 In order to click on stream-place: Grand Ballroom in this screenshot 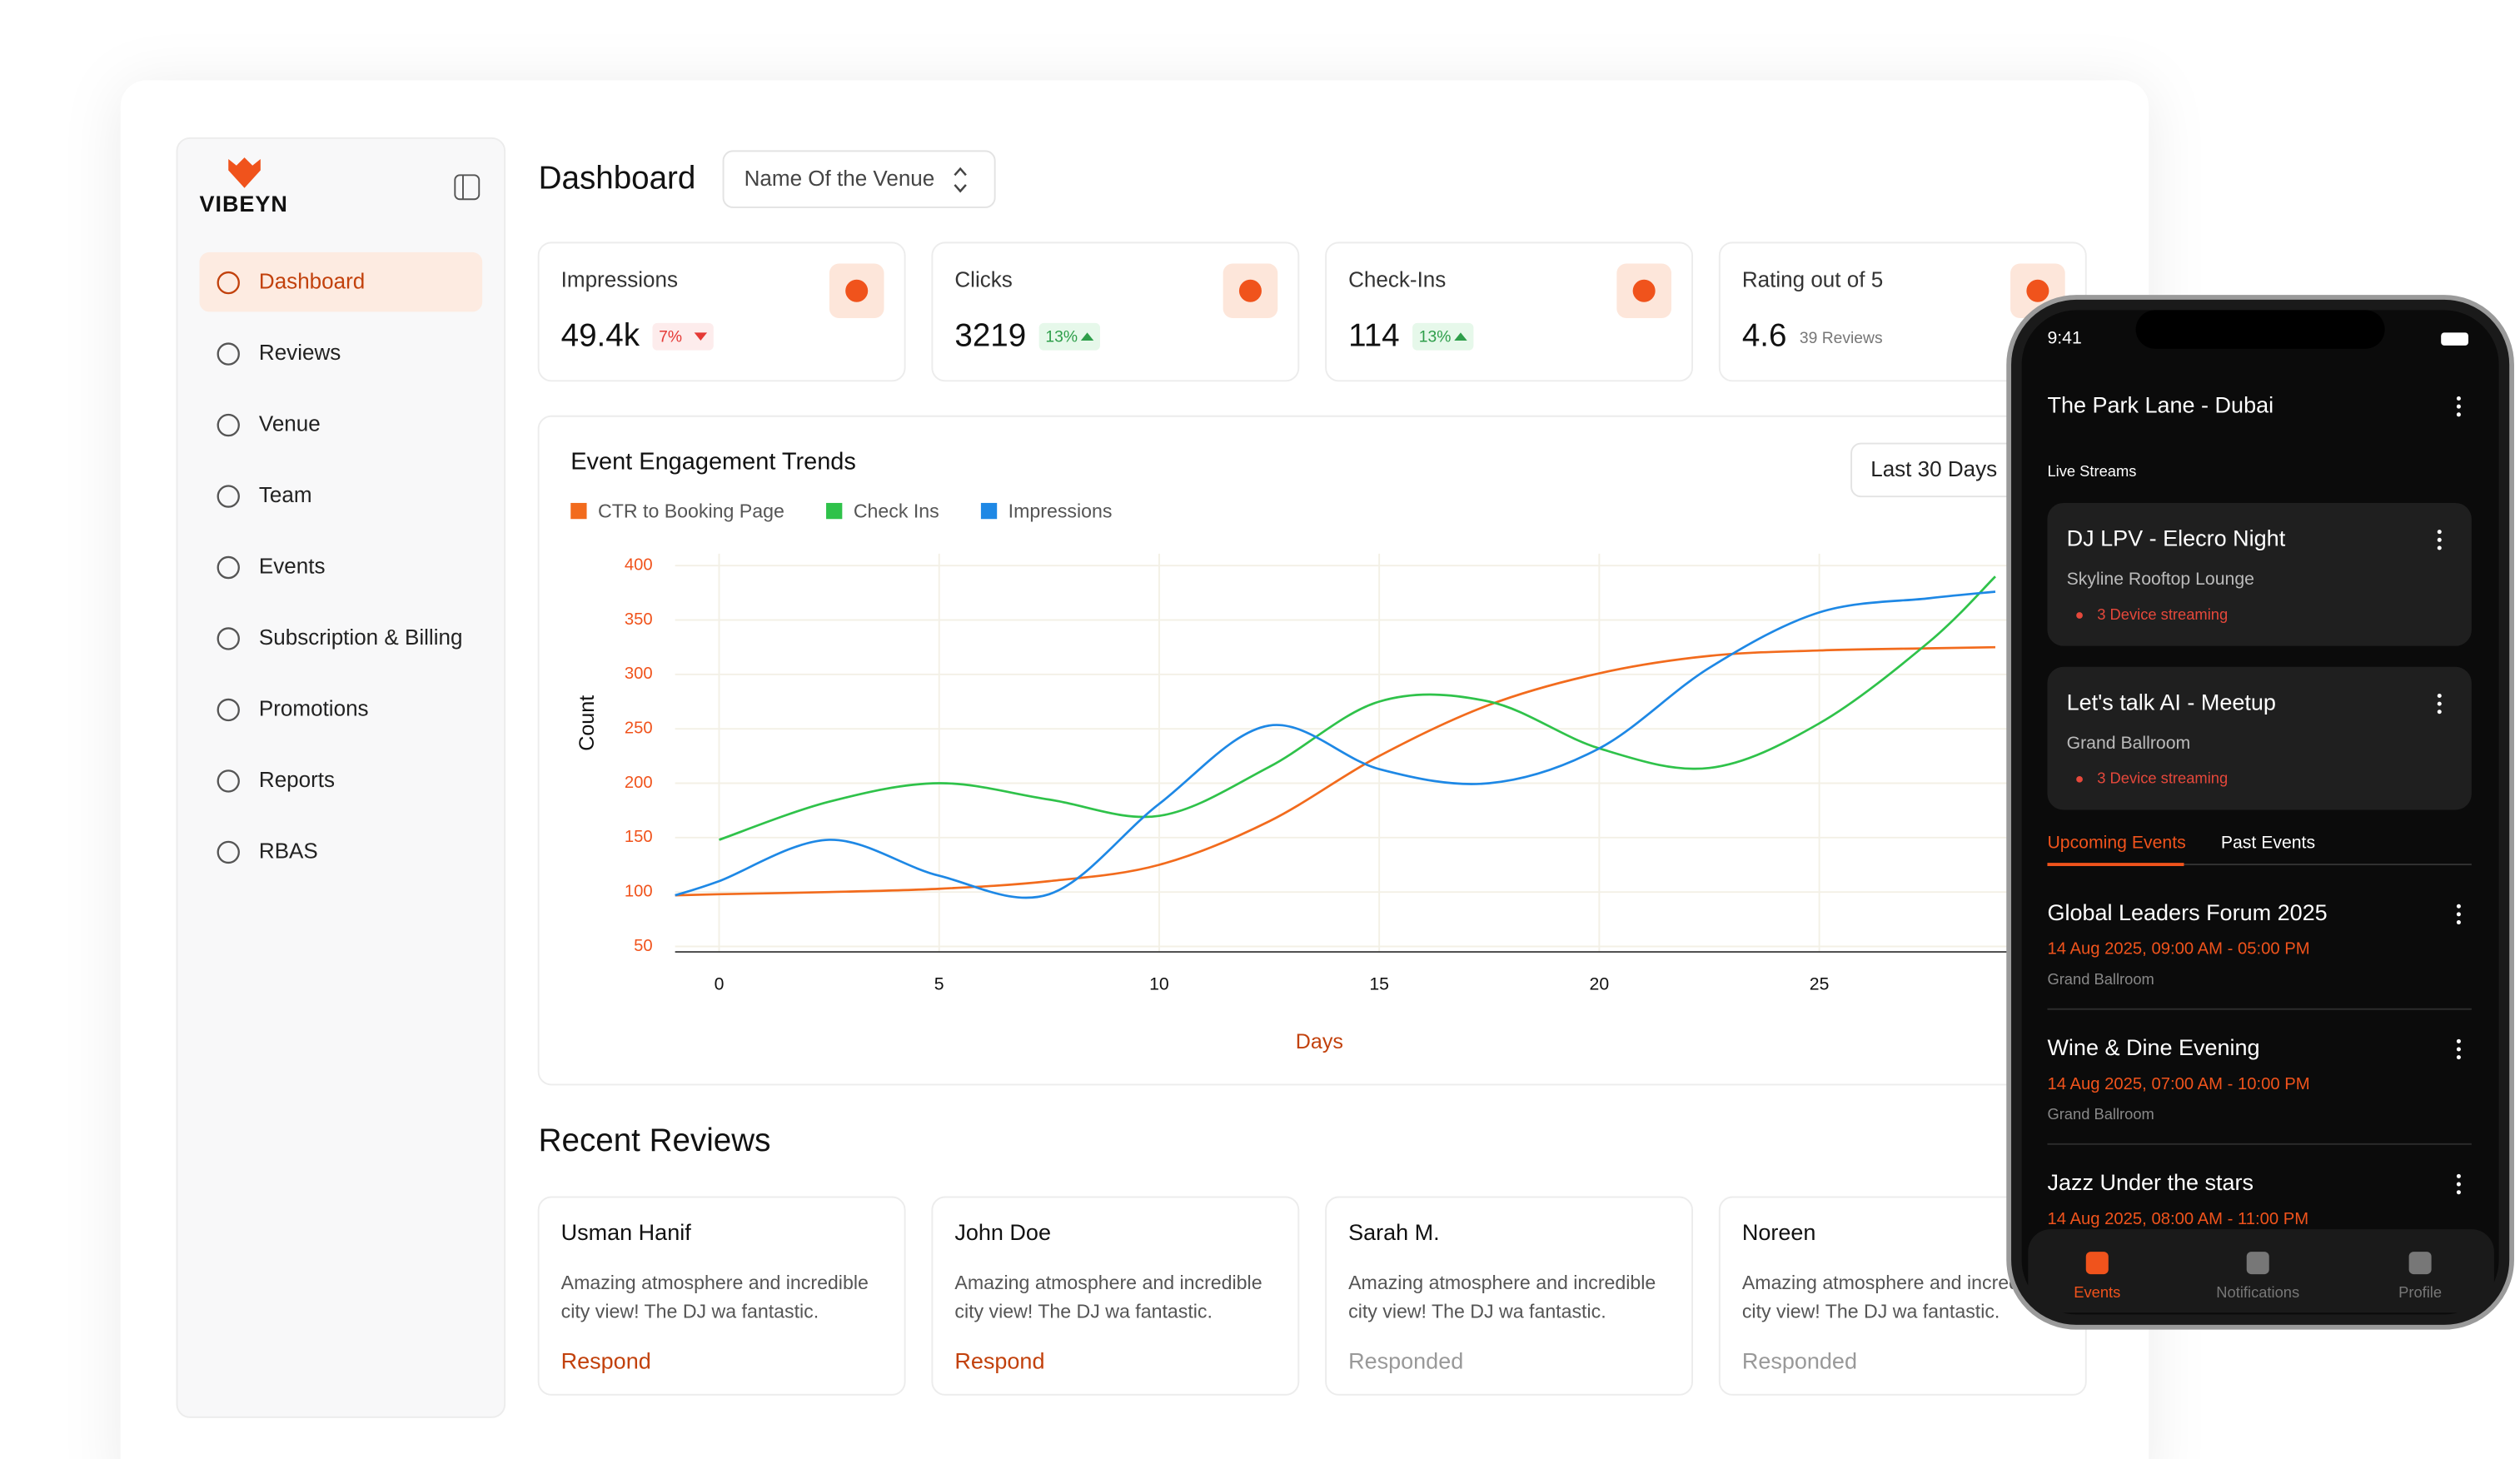, I will do `click(2129, 743)`.